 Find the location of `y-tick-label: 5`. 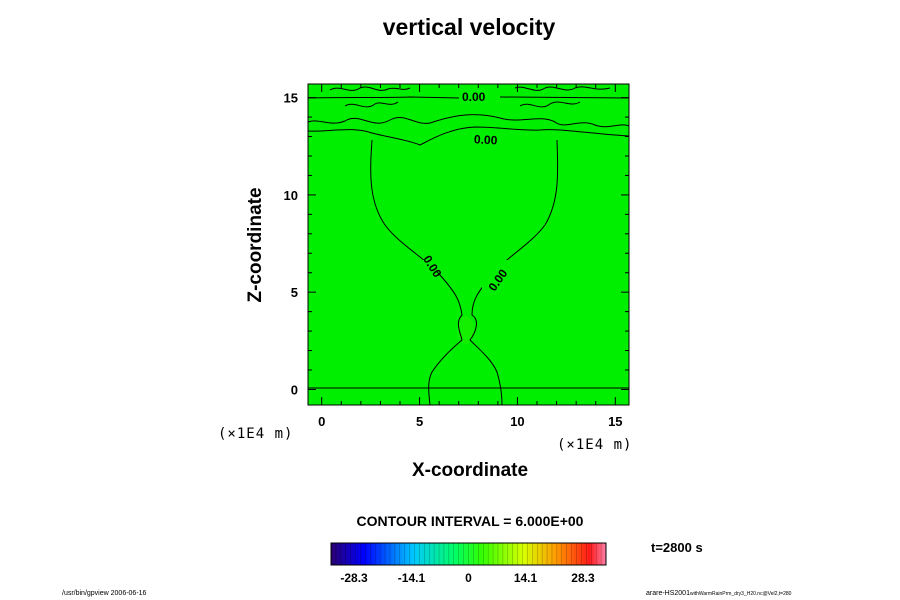

y-tick-label: 5 is located at coordinates (294, 292).